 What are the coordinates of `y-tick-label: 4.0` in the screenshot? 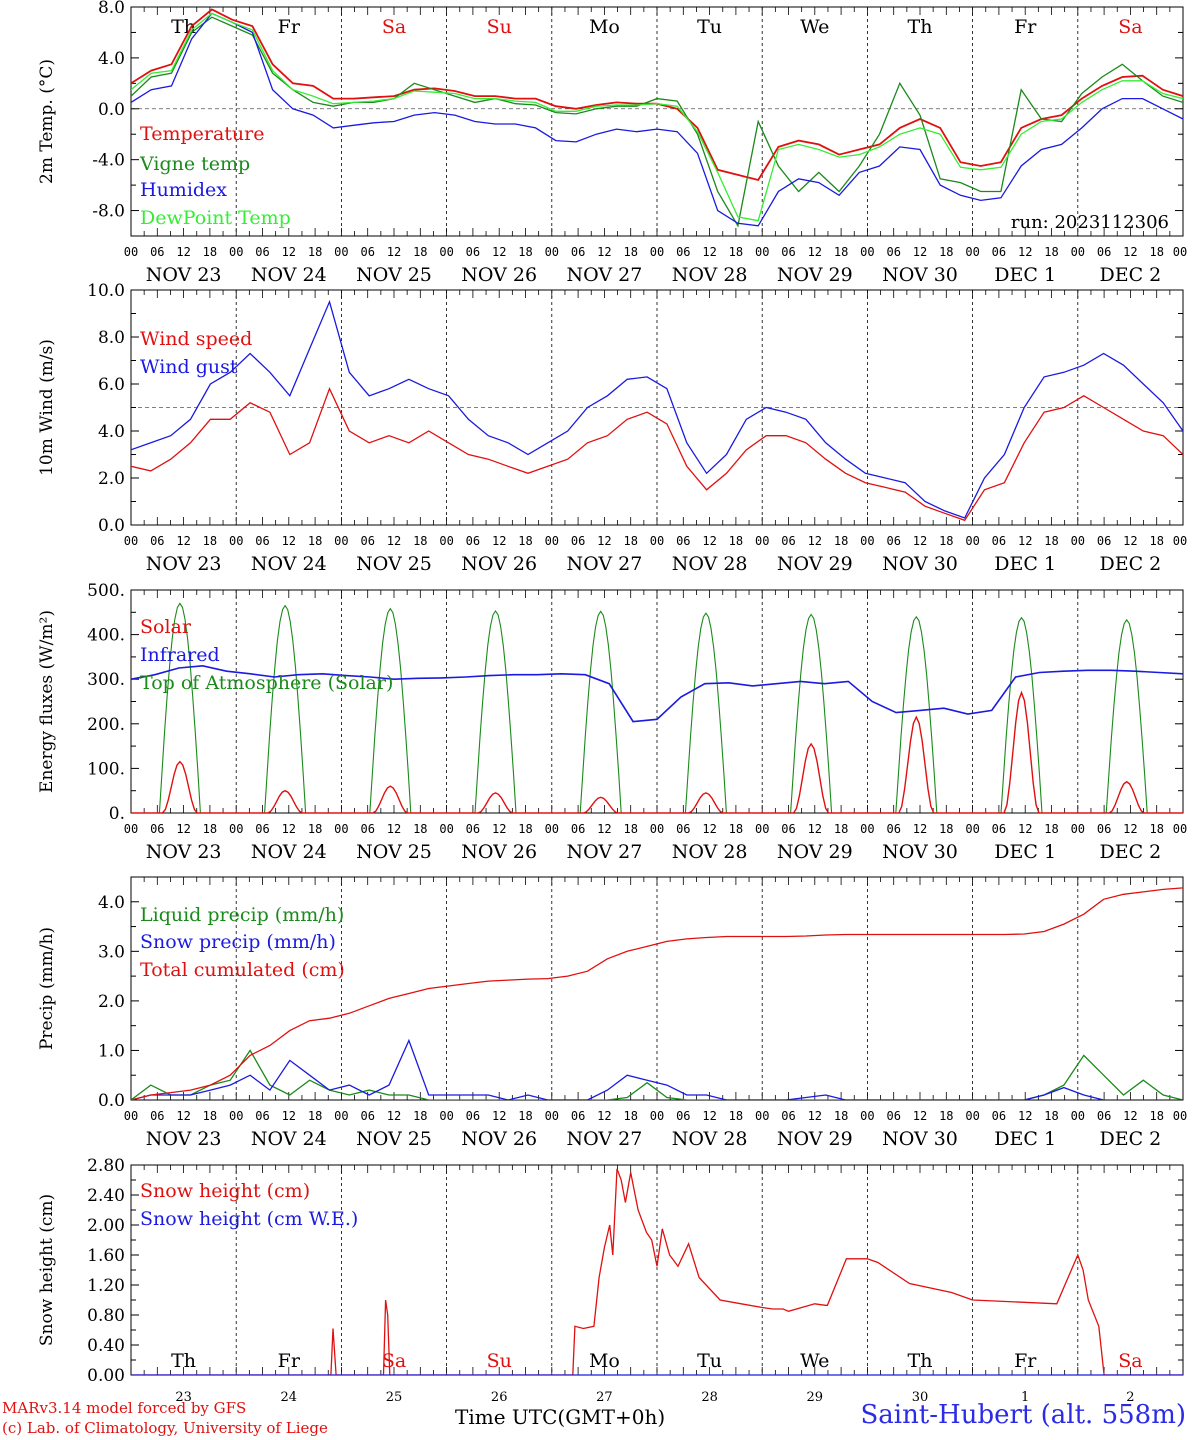 It's located at (111, 903).